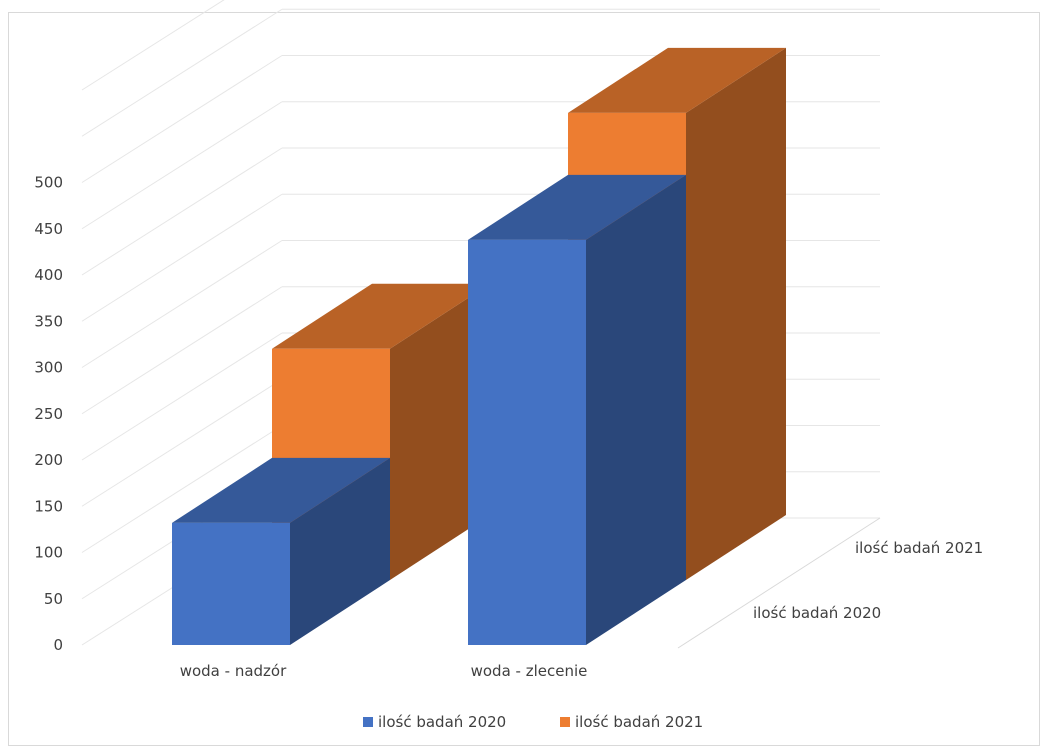  What do you see at coordinates (527, 442) in the screenshot?
I see `bar-2-series-1-front` at bounding box center [527, 442].